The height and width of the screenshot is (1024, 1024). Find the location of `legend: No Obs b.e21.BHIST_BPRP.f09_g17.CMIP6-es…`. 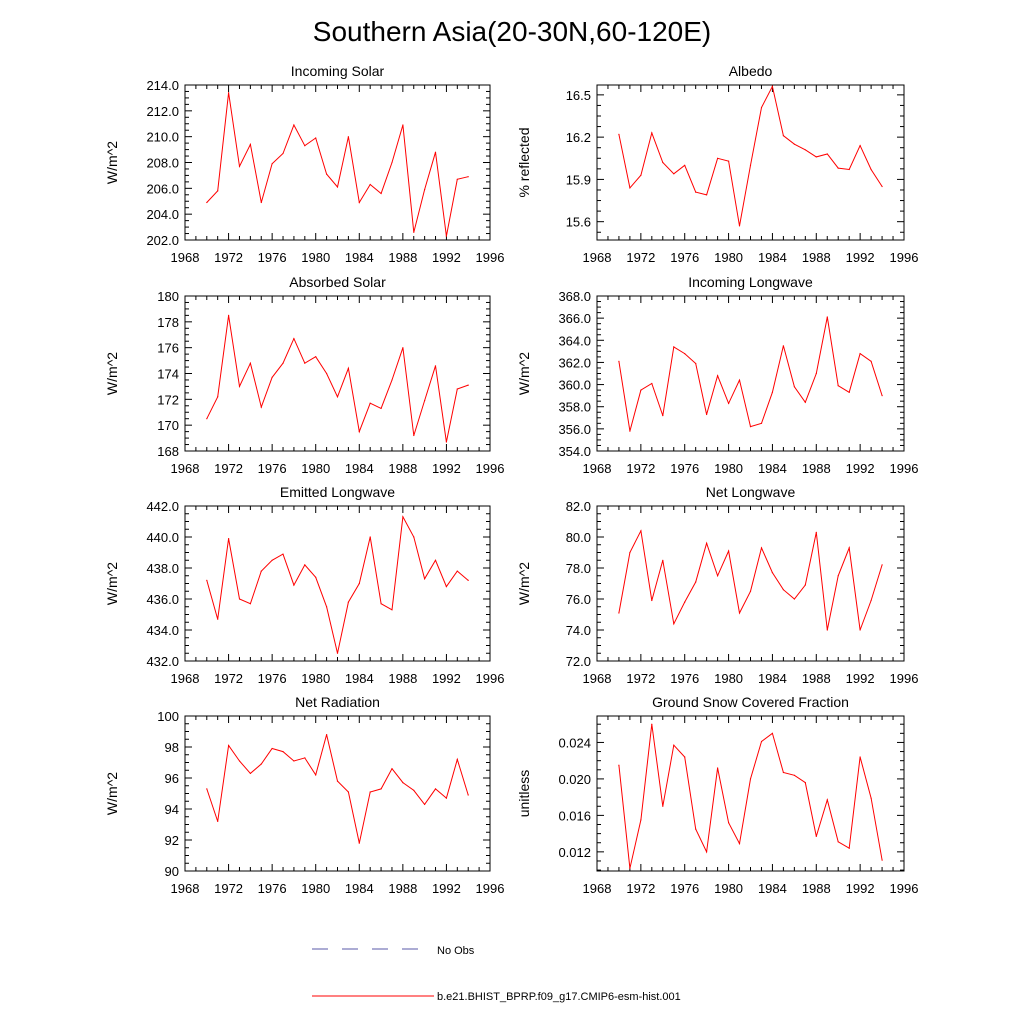

legend: No Obs b.e21.BHIST_BPRP.f09_g17.CMIP6-es… is located at coordinates (496, 974).